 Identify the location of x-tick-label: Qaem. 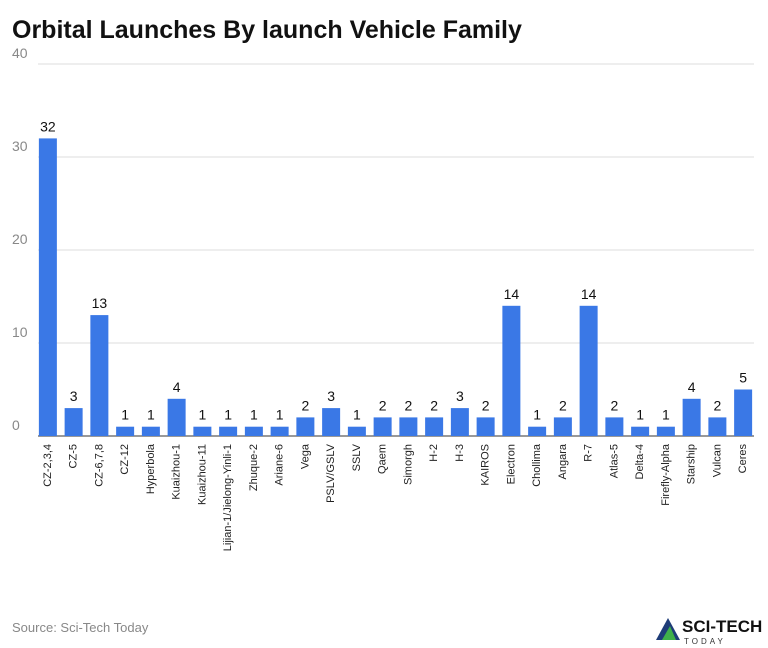
(383, 459).